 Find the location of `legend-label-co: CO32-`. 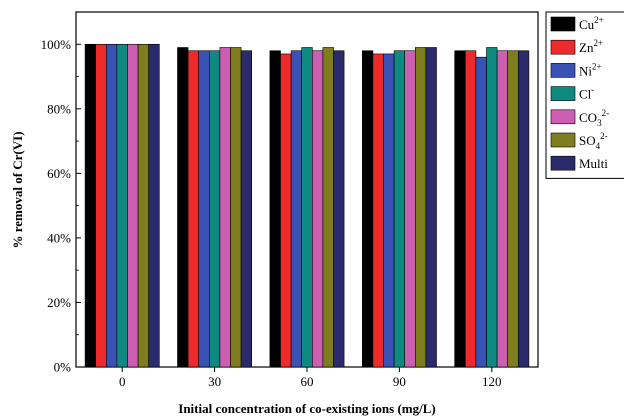

legend-label-co: CO32- is located at coordinates (594, 118).